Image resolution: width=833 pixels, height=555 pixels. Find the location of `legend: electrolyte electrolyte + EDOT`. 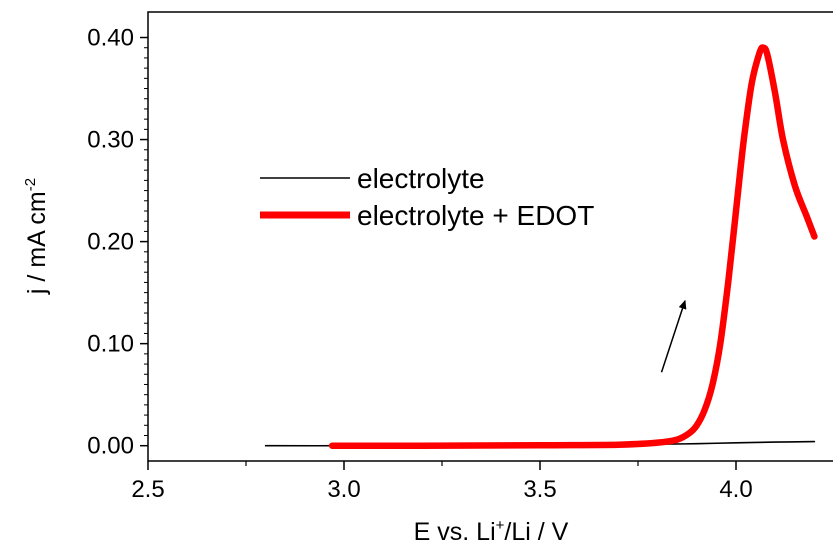

legend: electrolyte electrolyte + EDOT is located at coordinates (427, 197).